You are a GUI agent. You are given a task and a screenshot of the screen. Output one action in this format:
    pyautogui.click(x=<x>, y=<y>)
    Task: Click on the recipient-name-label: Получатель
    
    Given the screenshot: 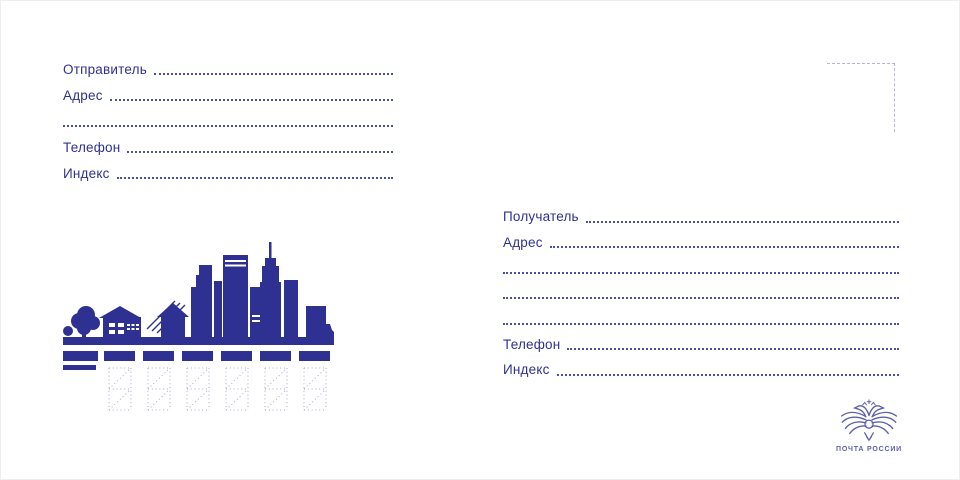 What is the action you would take?
    pyautogui.click(x=541, y=216)
    